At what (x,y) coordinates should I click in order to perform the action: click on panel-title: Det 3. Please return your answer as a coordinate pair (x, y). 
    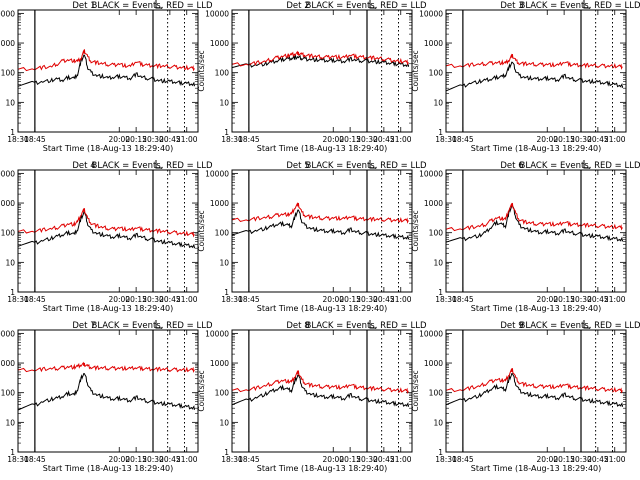
    Looking at the image, I should click on (511, 6).